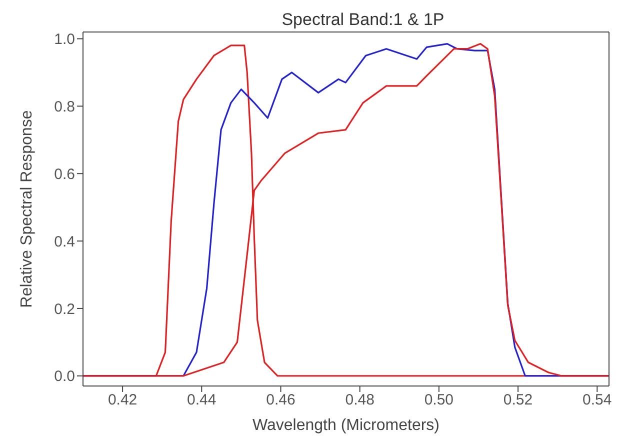  Describe the element at coordinates (359, 400) in the screenshot. I see `x-tick-label: 0.48` at that location.